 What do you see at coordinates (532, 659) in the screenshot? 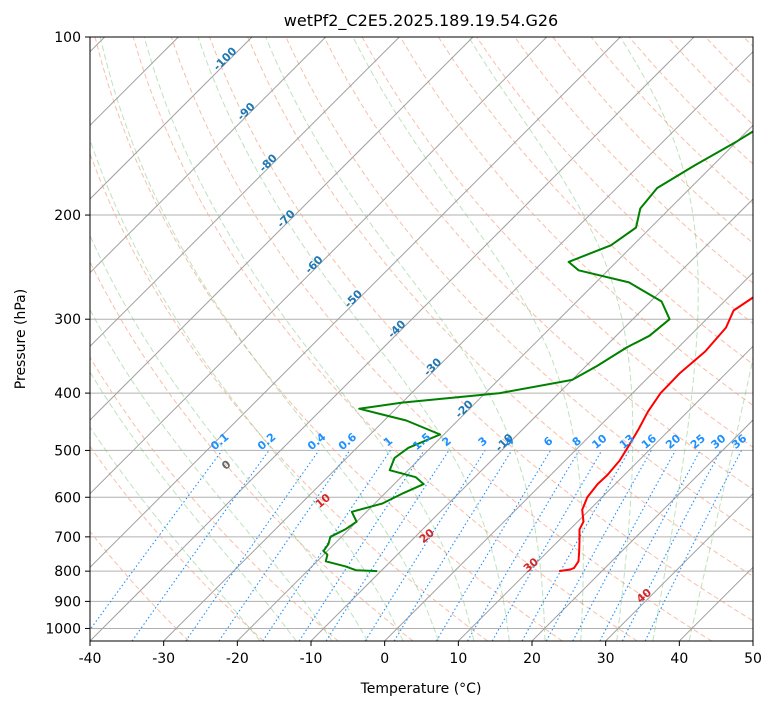
I see `x-tick-label: 20` at bounding box center [532, 659].